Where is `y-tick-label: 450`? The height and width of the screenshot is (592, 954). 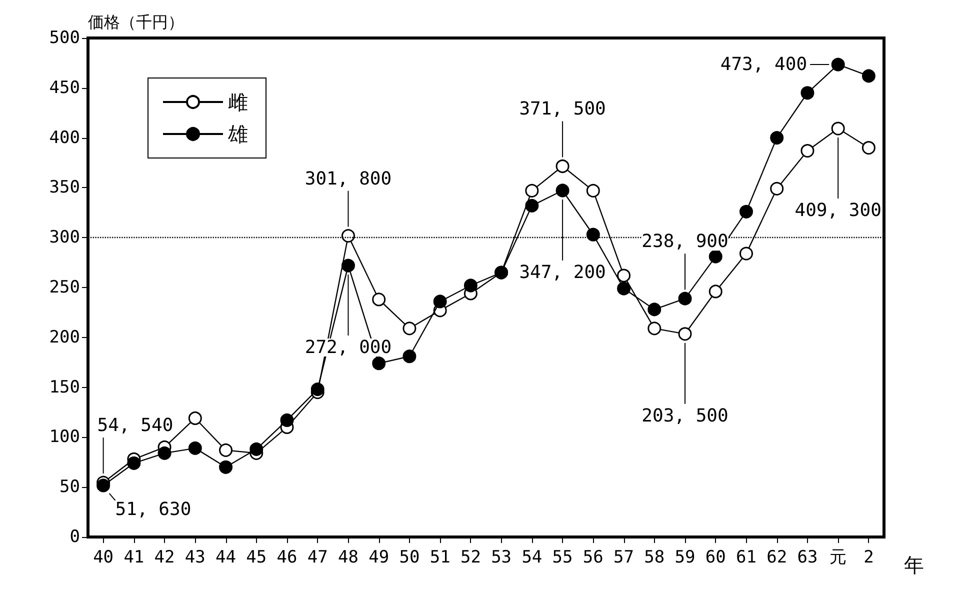 y-tick-label: 450 is located at coordinates (64, 88).